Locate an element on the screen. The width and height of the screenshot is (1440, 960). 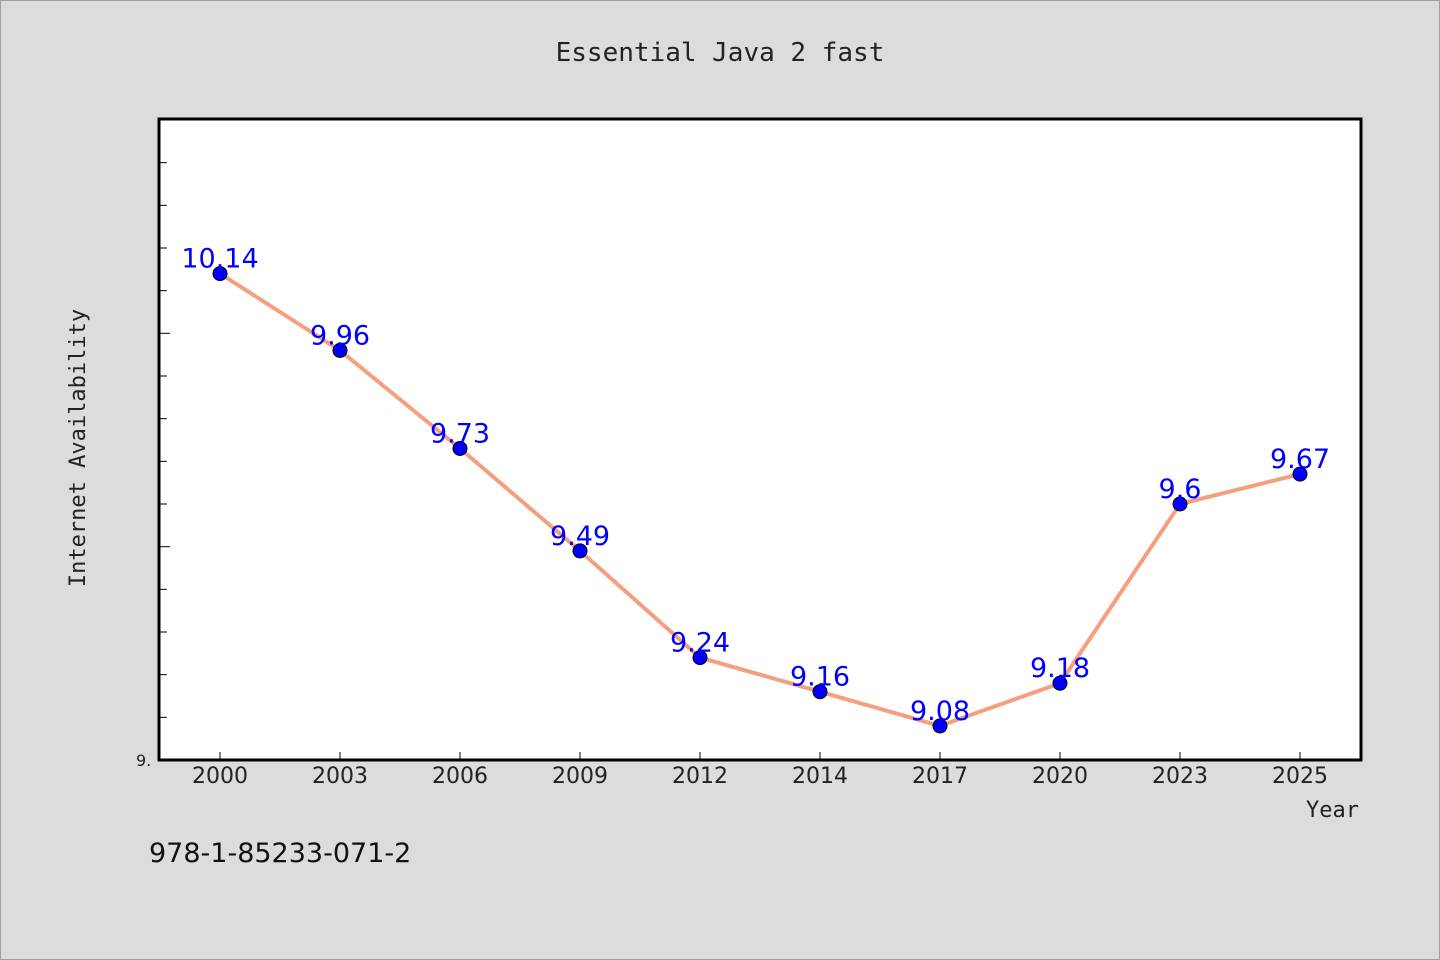
data-label: 9.6 is located at coordinates (1180, 489).